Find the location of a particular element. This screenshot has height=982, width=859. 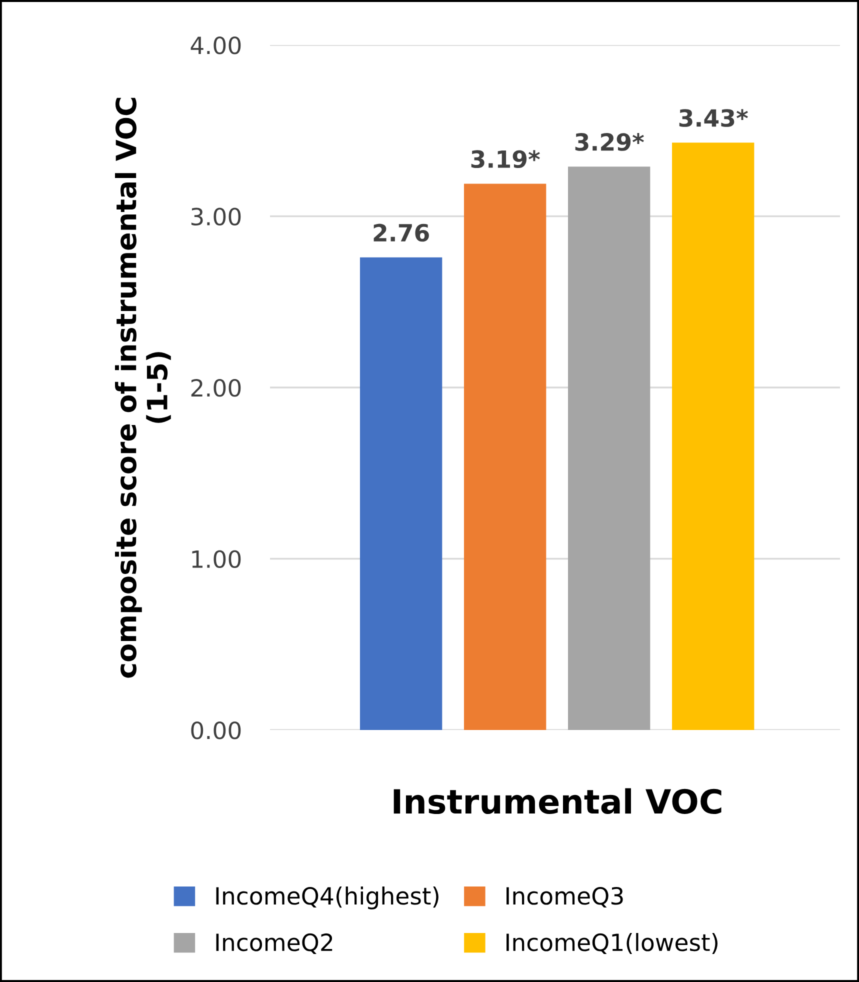

legend-label: IncomeQ3 is located at coordinates (564, 897).